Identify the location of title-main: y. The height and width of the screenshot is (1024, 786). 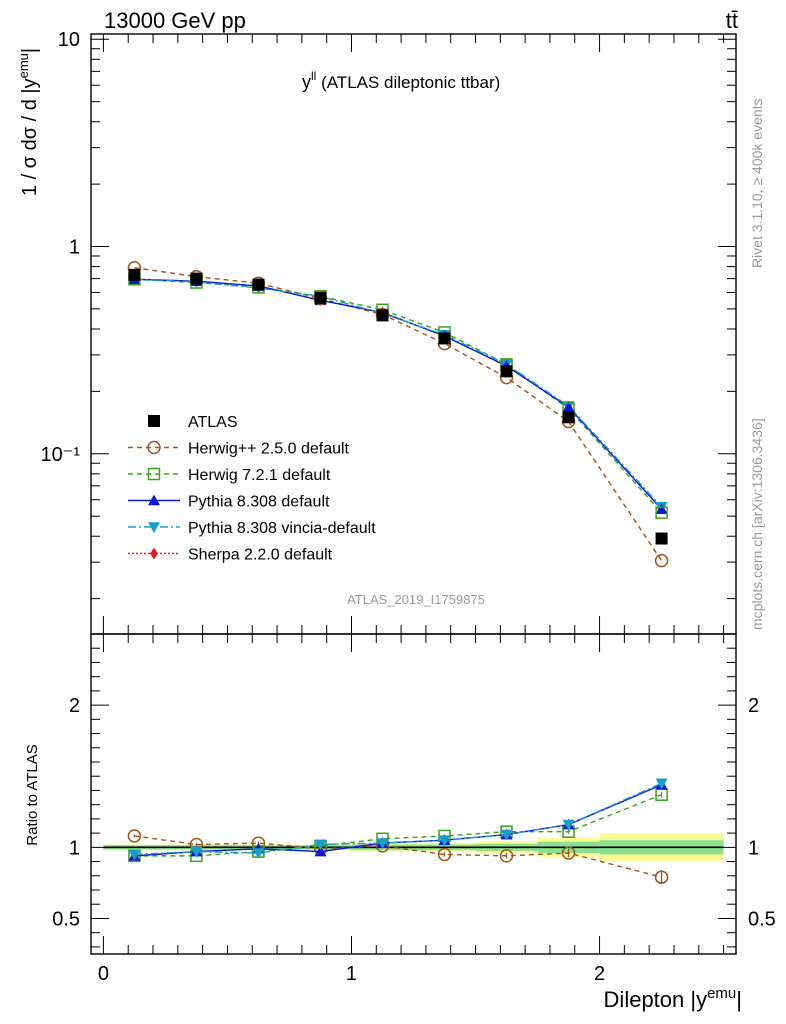
(306, 82).